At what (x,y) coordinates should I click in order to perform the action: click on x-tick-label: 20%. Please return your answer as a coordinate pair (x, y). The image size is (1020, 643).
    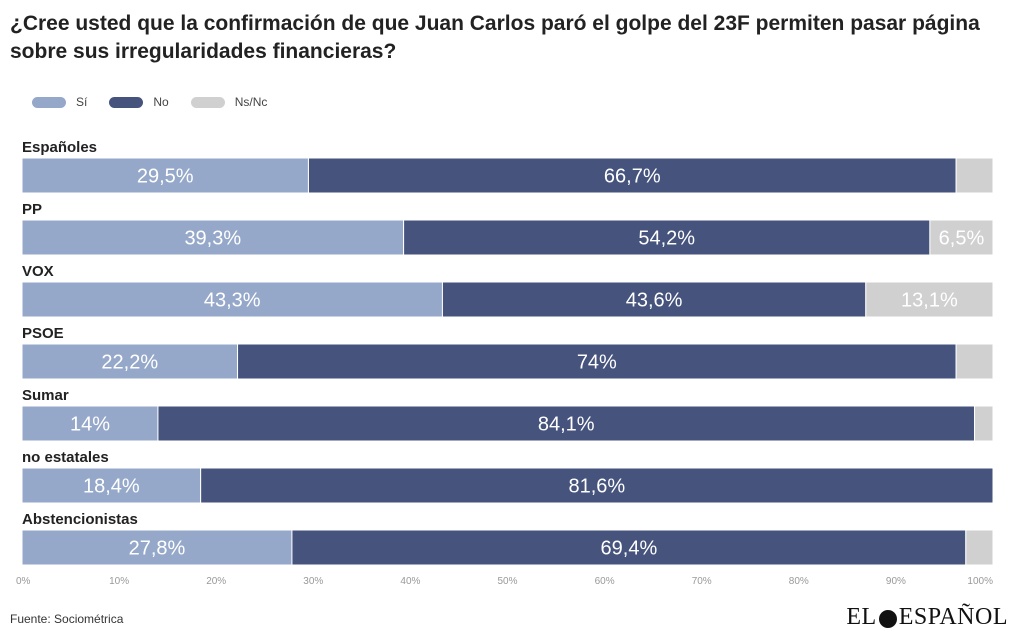
    Looking at the image, I should click on (216, 581).